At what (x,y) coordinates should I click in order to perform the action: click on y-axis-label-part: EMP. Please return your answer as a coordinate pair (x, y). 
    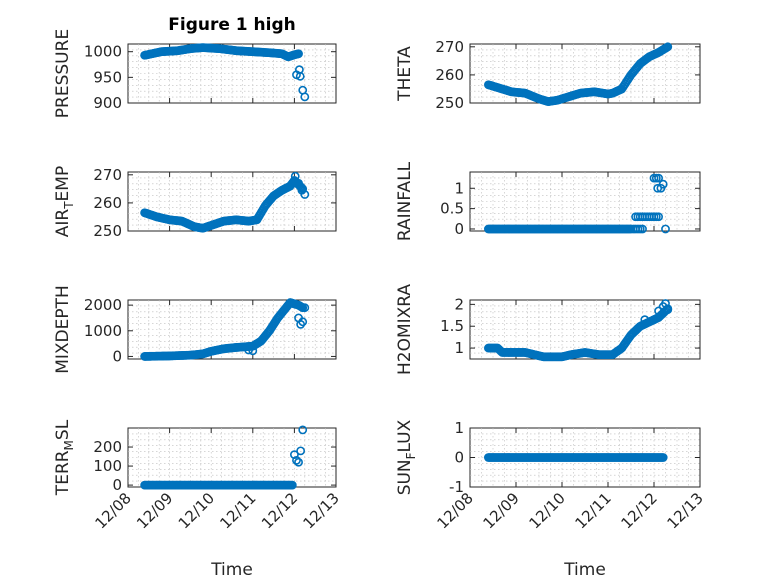
    Looking at the image, I should click on (63, 184).